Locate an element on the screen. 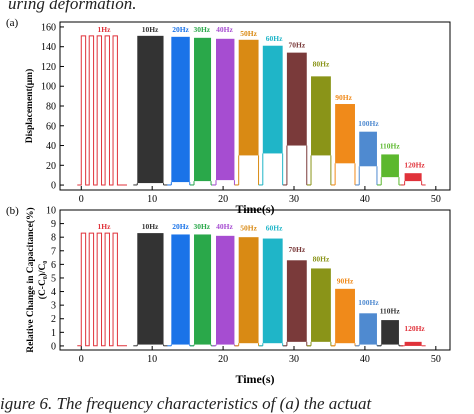  panel-b-y-tick-label: 9 is located at coordinates (53, 224).